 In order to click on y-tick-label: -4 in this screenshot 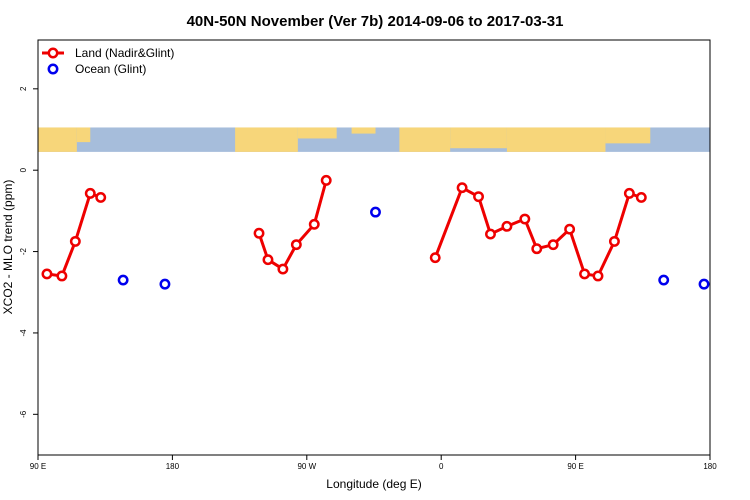, I will do `click(23, 333)`.